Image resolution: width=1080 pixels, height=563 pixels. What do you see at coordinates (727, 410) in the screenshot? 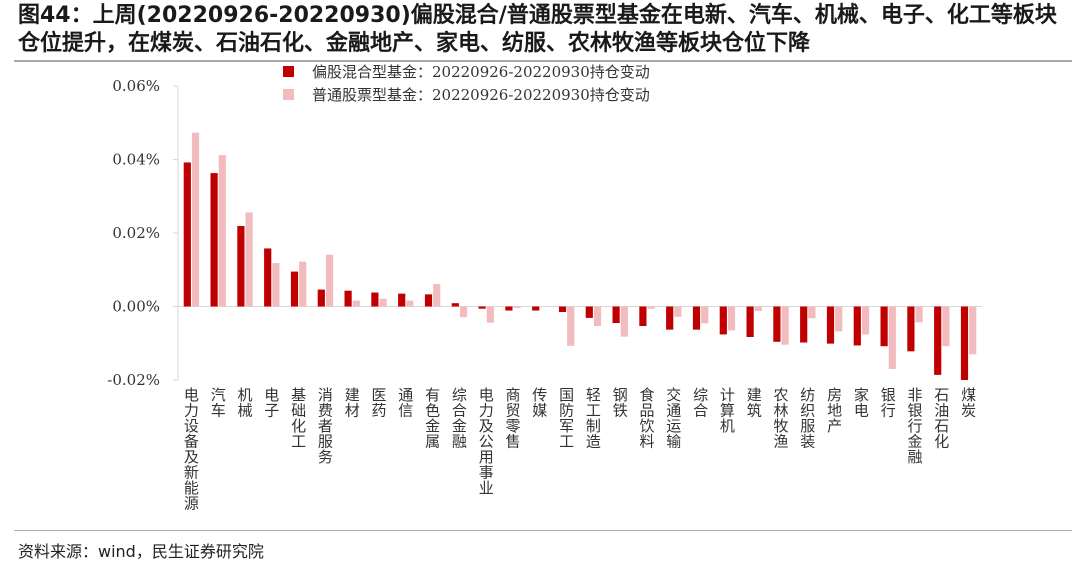
I see `x-category-label: 计算机` at bounding box center [727, 410].